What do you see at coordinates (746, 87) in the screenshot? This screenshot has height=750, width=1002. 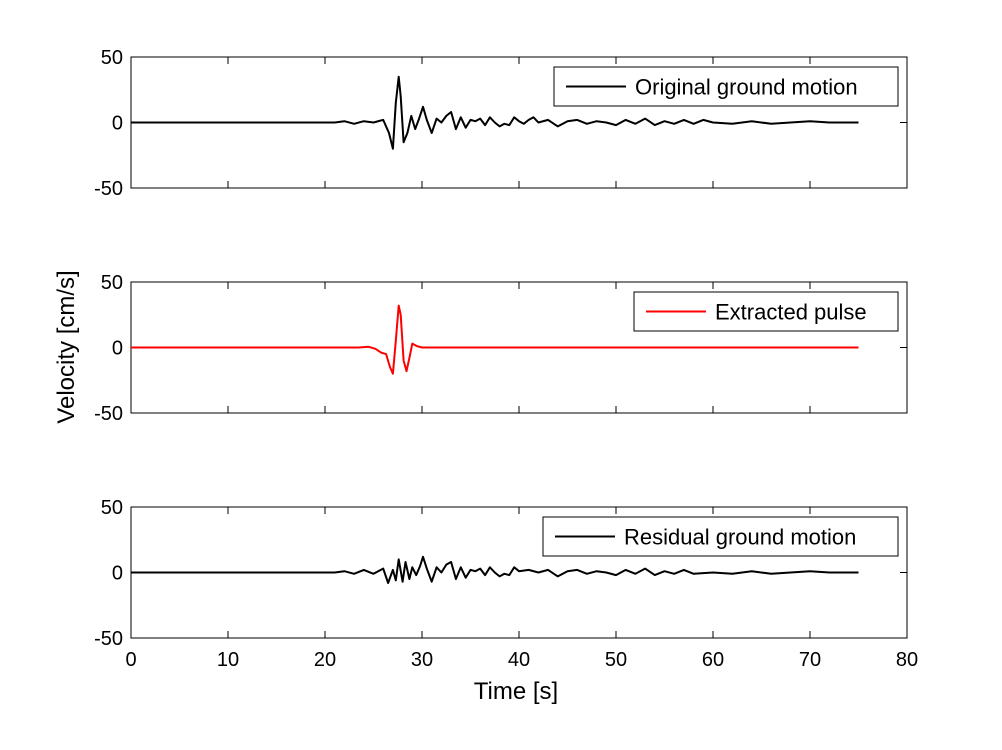 I see `legend-label: Original ground motion` at bounding box center [746, 87].